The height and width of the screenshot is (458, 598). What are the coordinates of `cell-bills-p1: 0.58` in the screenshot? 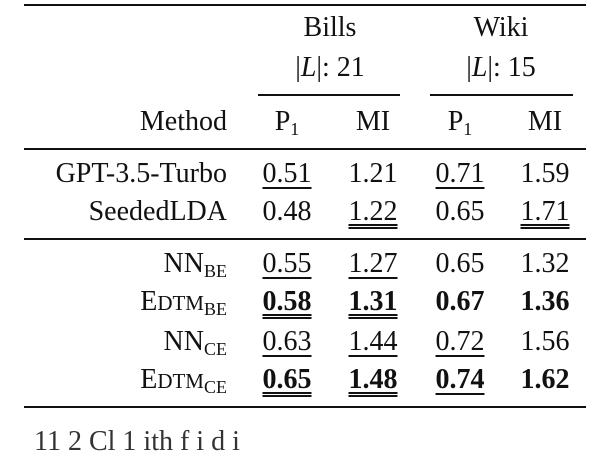 It's located at (287, 301).